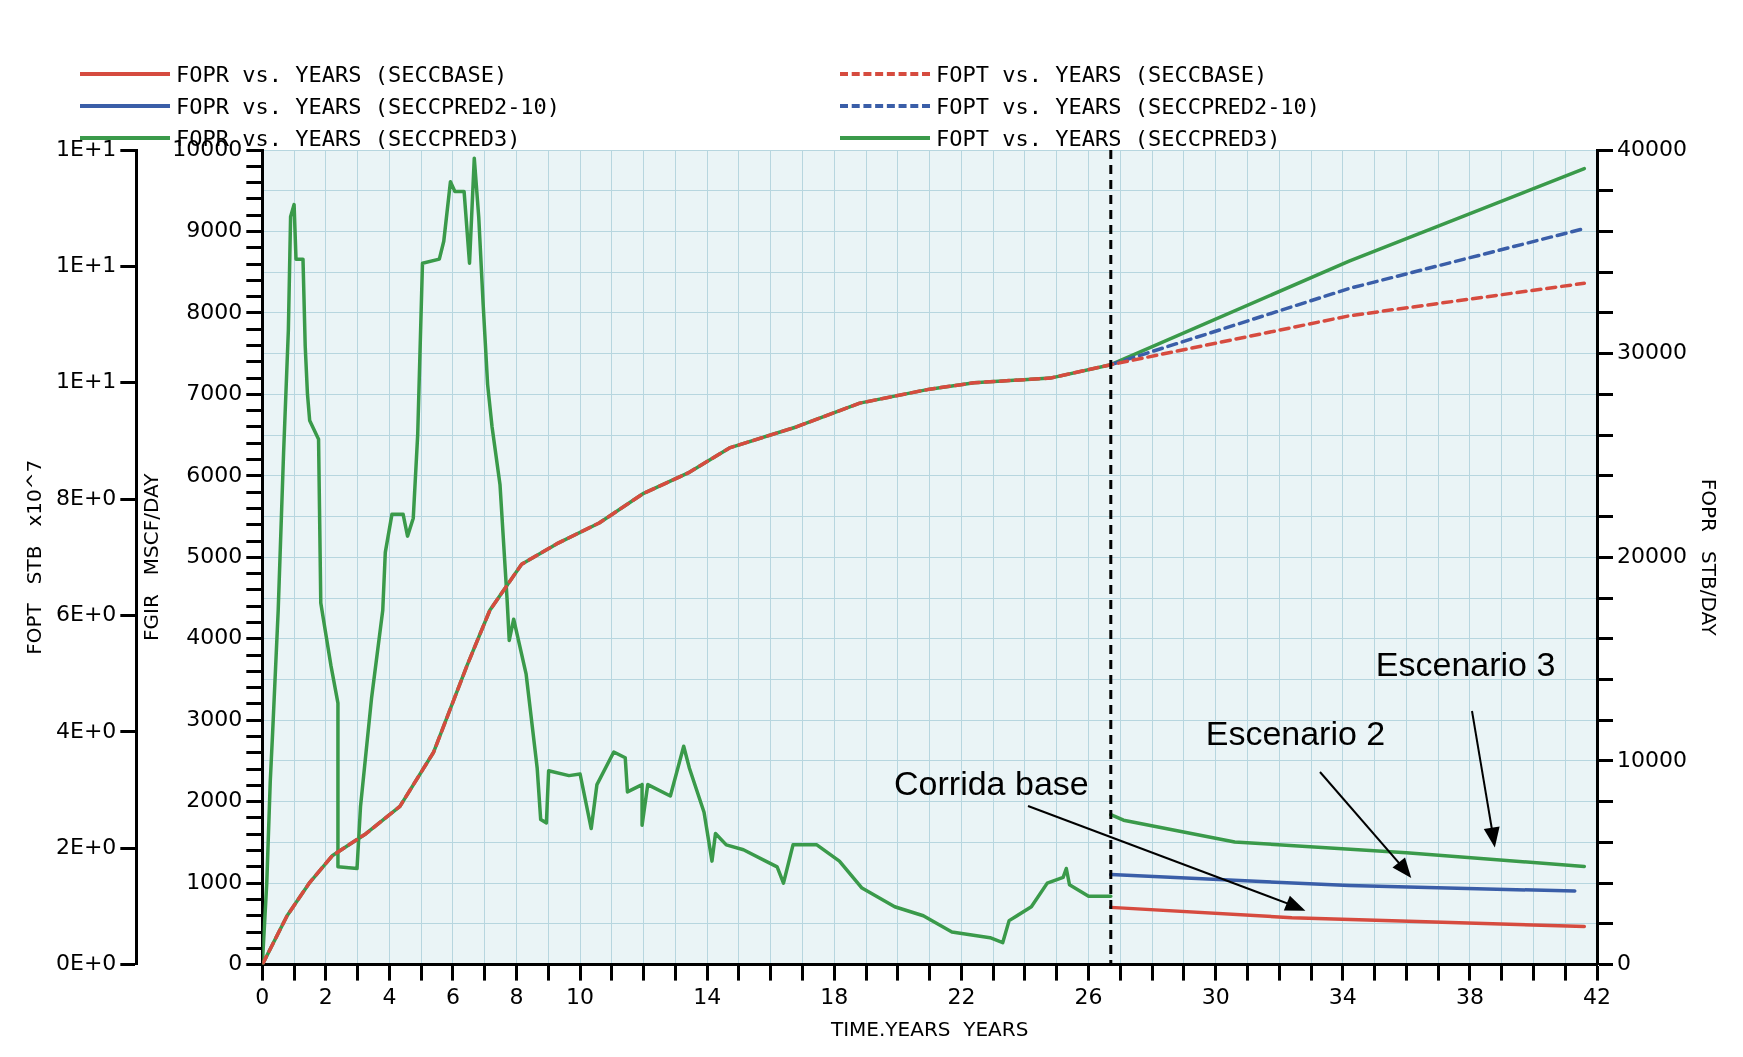  I want to click on x-tick-label: 6, so click(452, 996).